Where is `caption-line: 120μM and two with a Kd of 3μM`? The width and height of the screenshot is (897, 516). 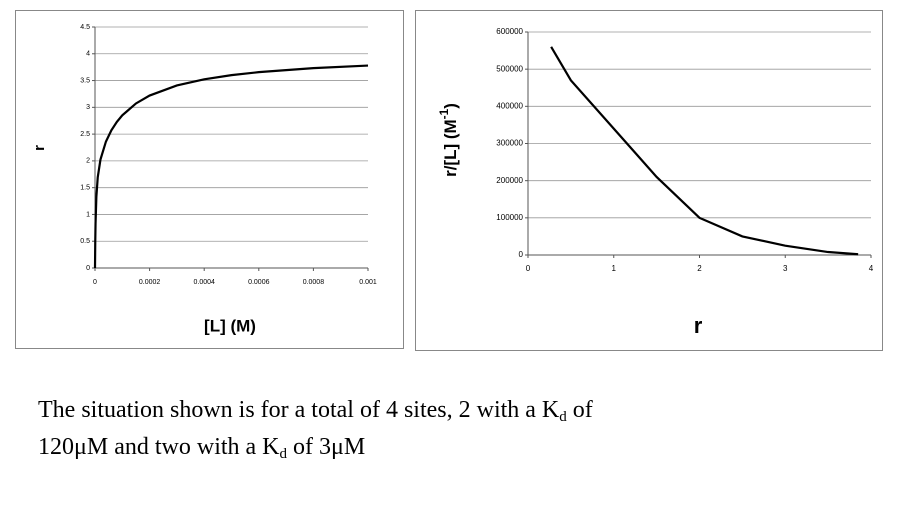
caption-line: 120μM and two with a Kd of 3μM is located at coordinates (315, 447).